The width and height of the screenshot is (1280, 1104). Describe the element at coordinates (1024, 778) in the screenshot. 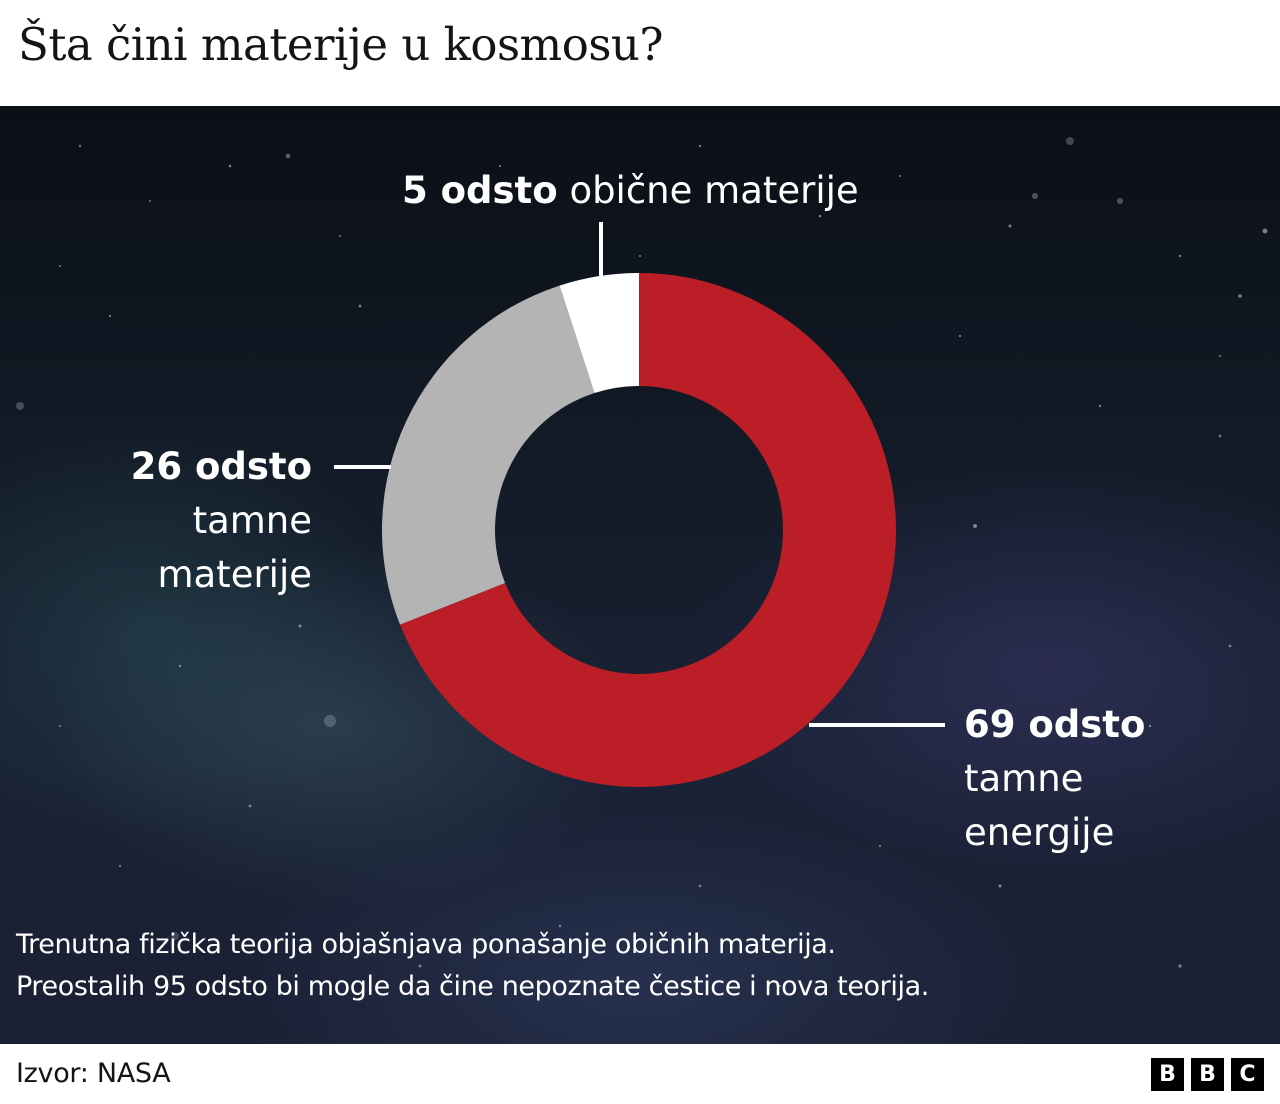

I see `label-dark-energy-line1: tamne` at that location.